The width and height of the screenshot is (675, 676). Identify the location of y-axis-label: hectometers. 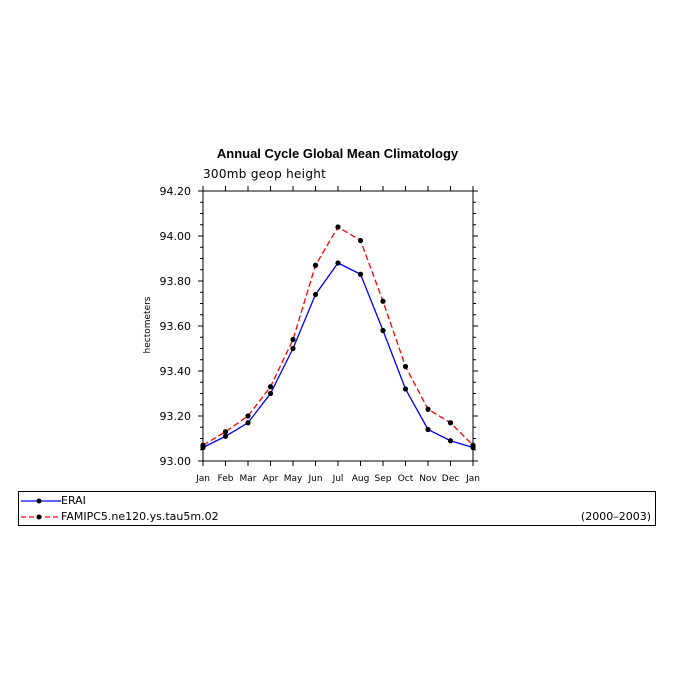
(148, 324).